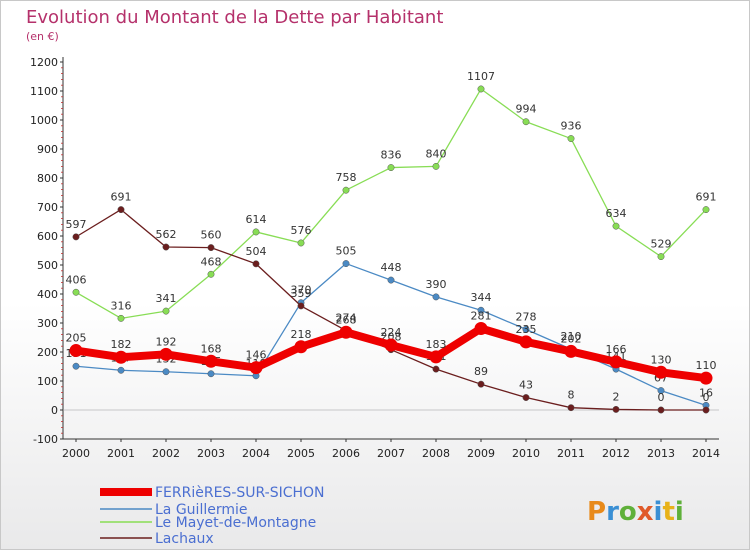 This screenshot has height=550, width=750. I want to click on data-label: 43, so click(526, 385).